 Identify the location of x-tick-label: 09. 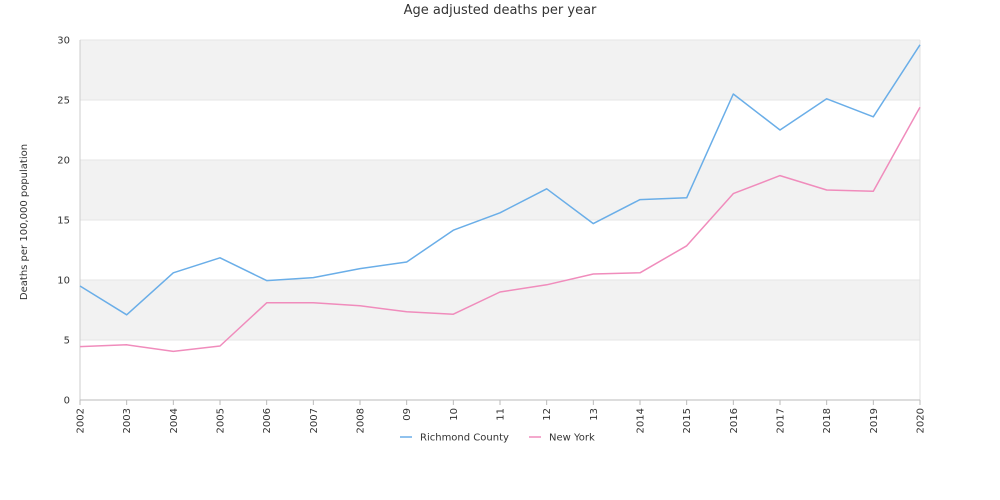
(407, 414).